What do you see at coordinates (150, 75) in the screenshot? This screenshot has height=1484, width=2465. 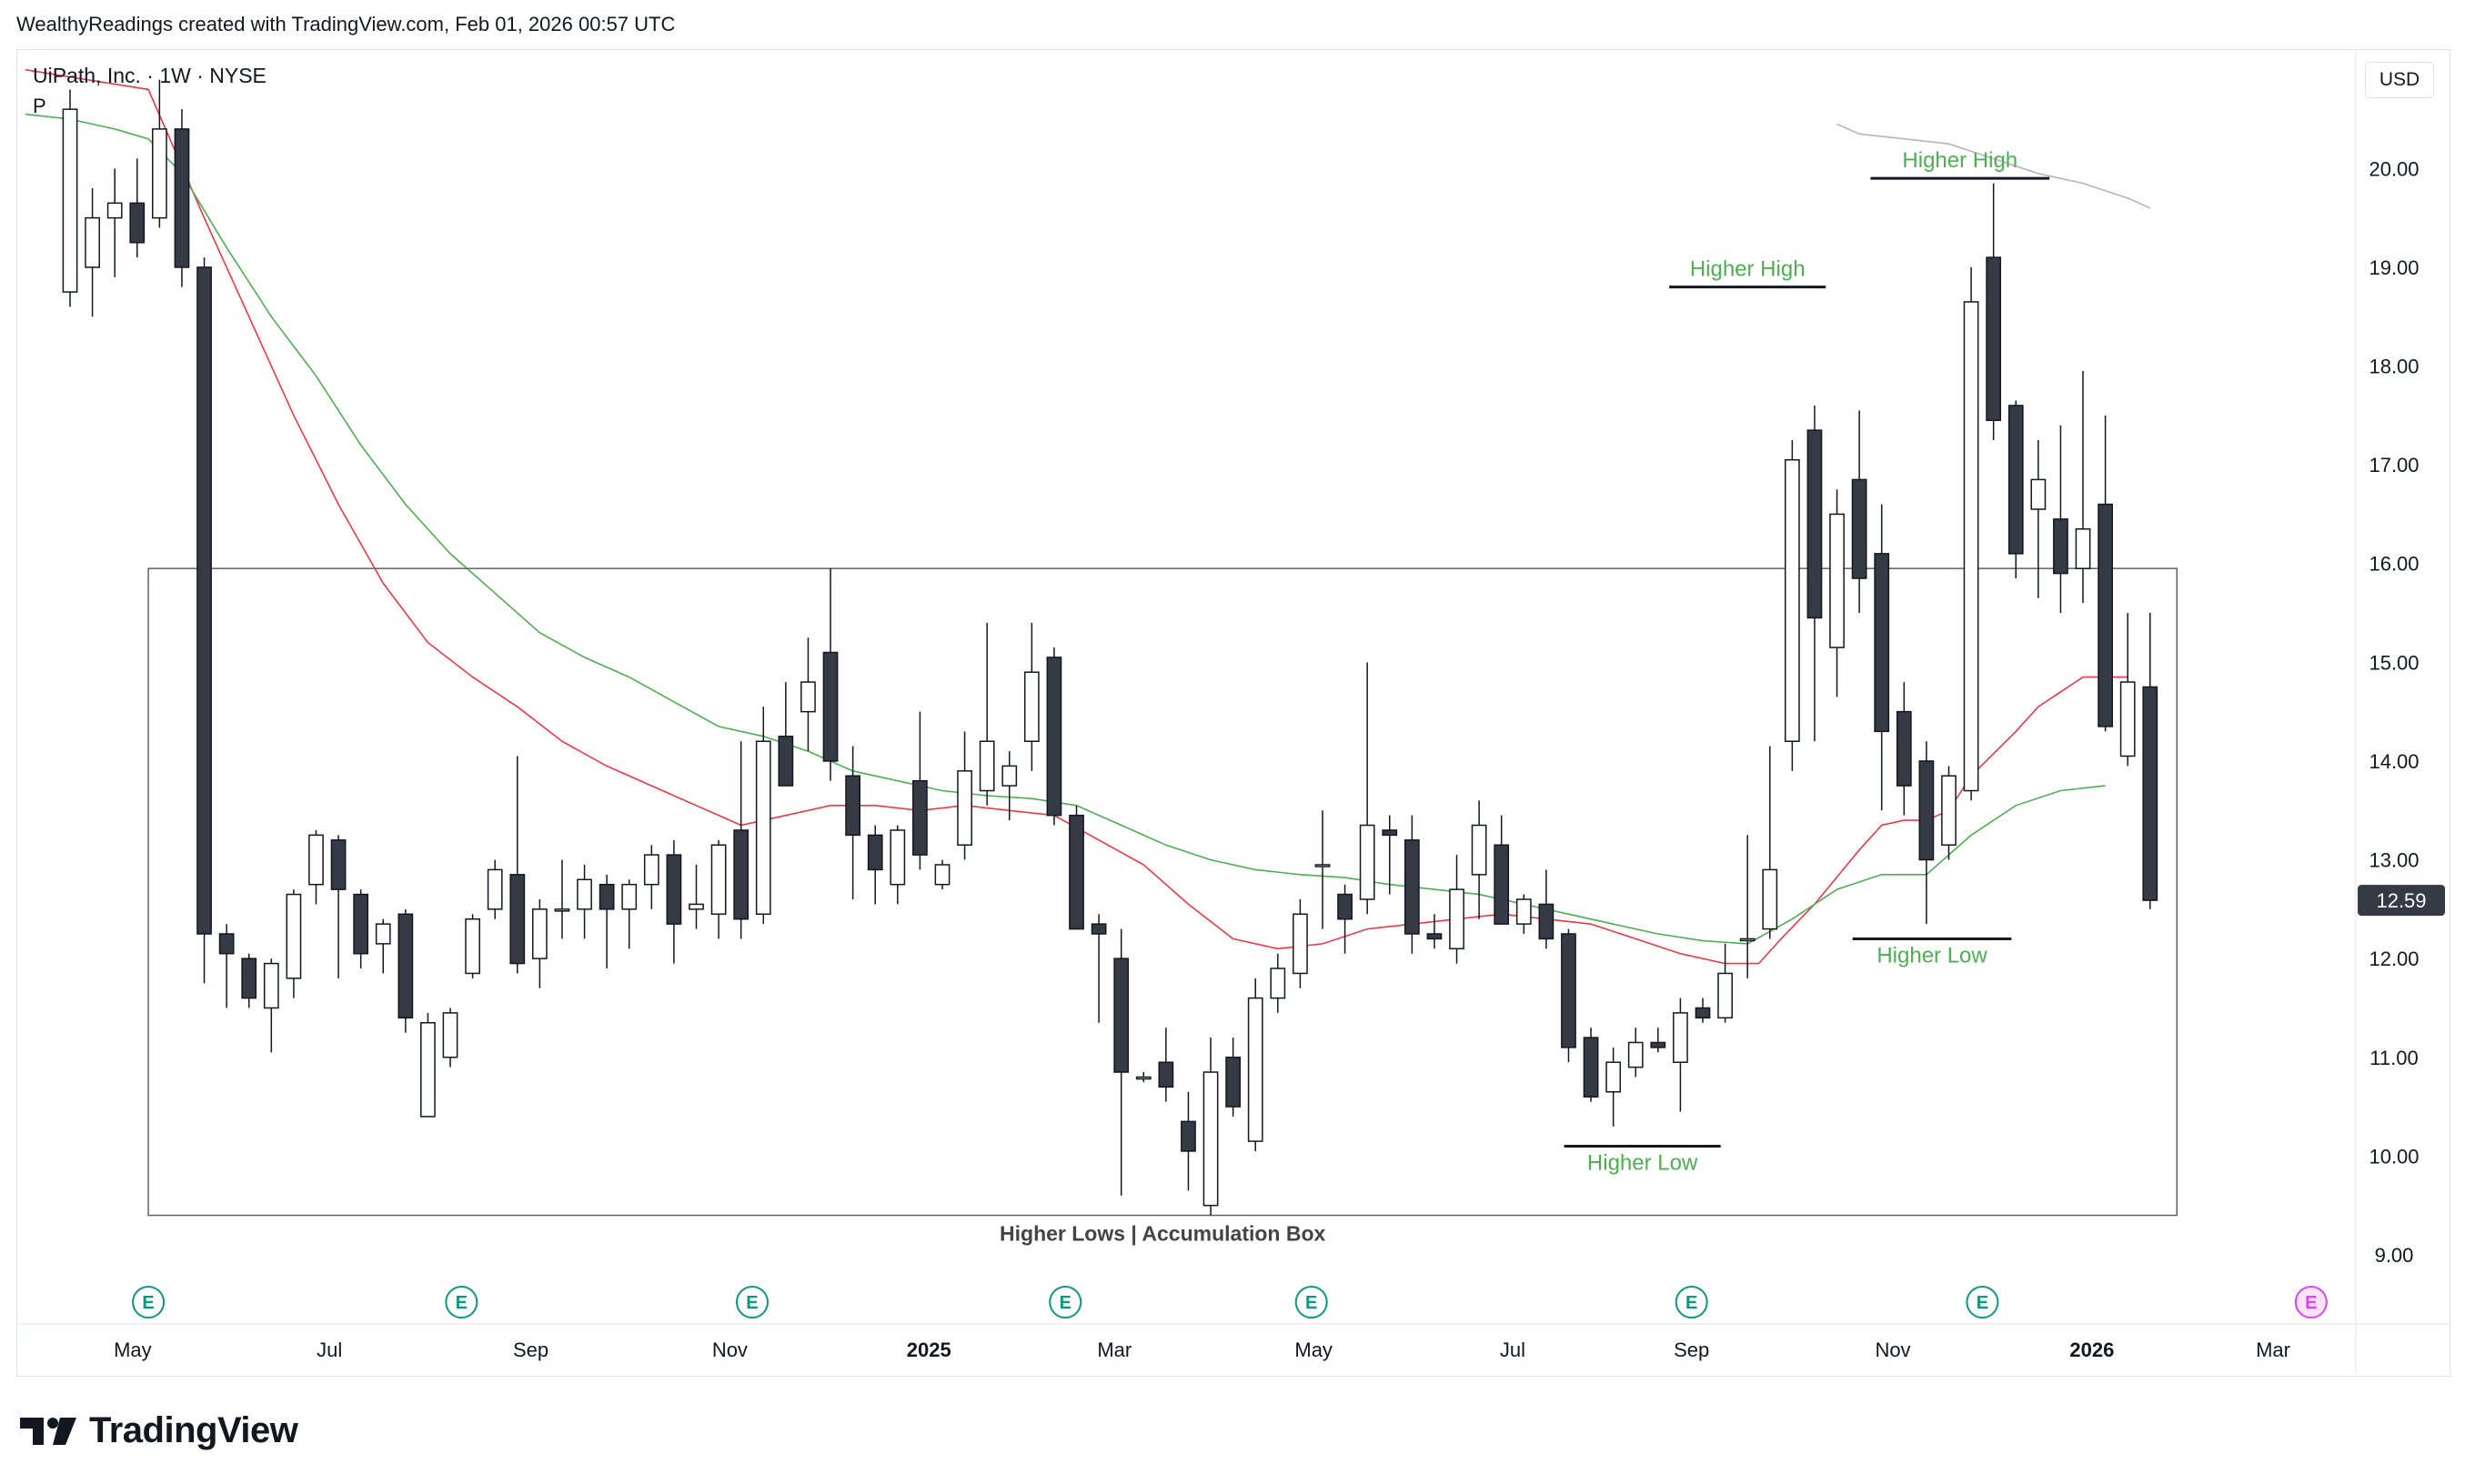 I see `symbol-legend: UiPath, Inc. · 1W · NYSE` at bounding box center [150, 75].